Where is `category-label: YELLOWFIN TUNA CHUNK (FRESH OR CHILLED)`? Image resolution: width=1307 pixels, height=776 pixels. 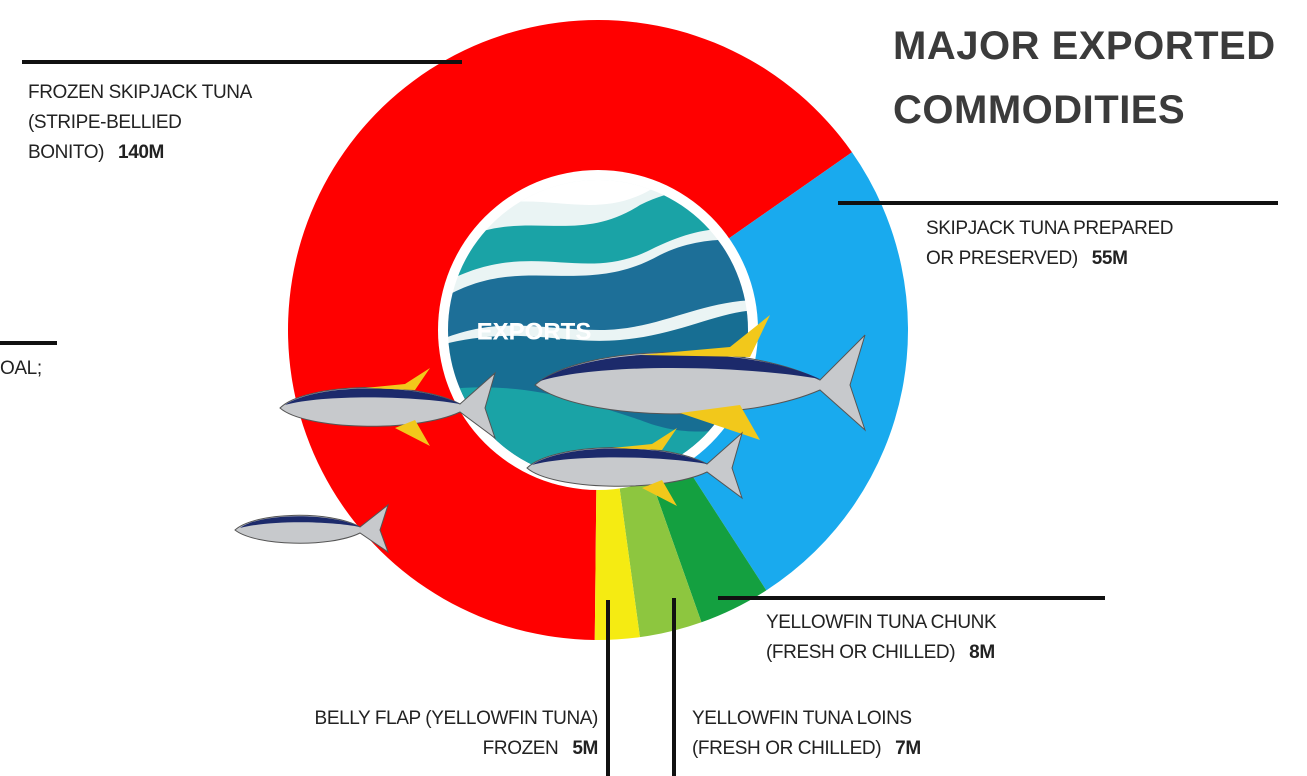 category-label: YELLOWFIN TUNA CHUNK (FRESH OR CHILLED) is located at coordinates (881, 637).